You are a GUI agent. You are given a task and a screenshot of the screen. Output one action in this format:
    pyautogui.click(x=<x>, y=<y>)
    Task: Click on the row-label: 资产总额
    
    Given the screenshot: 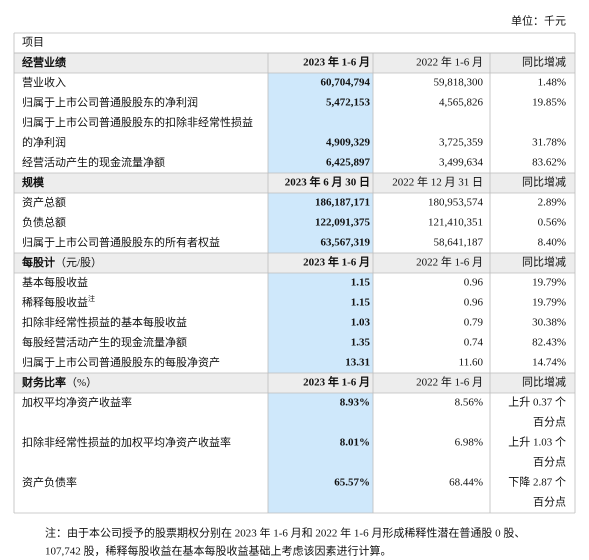 What is the action you would take?
    pyautogui.click(x=44, y=202)
    